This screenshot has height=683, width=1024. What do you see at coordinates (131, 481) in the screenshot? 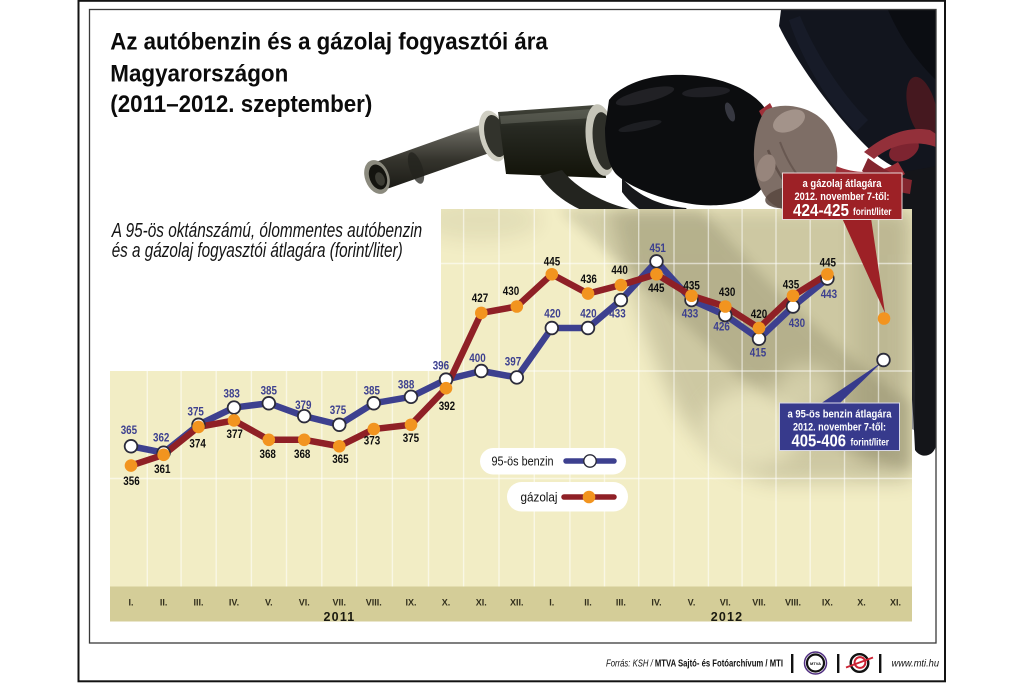
I see `svg-text: 356` at bounding box center [131, 481].